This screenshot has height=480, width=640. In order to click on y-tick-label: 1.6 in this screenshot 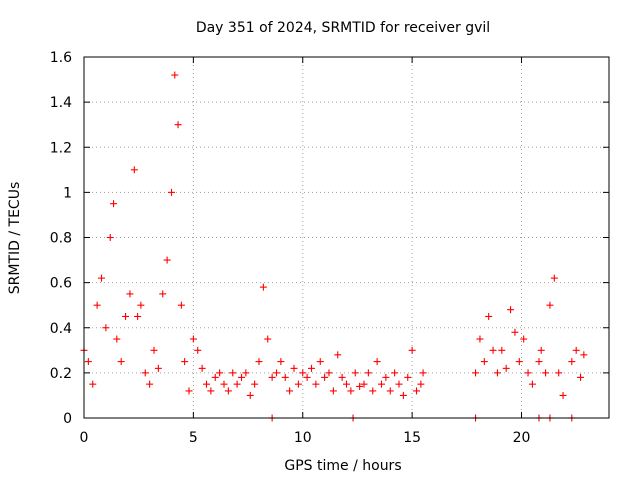, I will do `click(61, 58)`.